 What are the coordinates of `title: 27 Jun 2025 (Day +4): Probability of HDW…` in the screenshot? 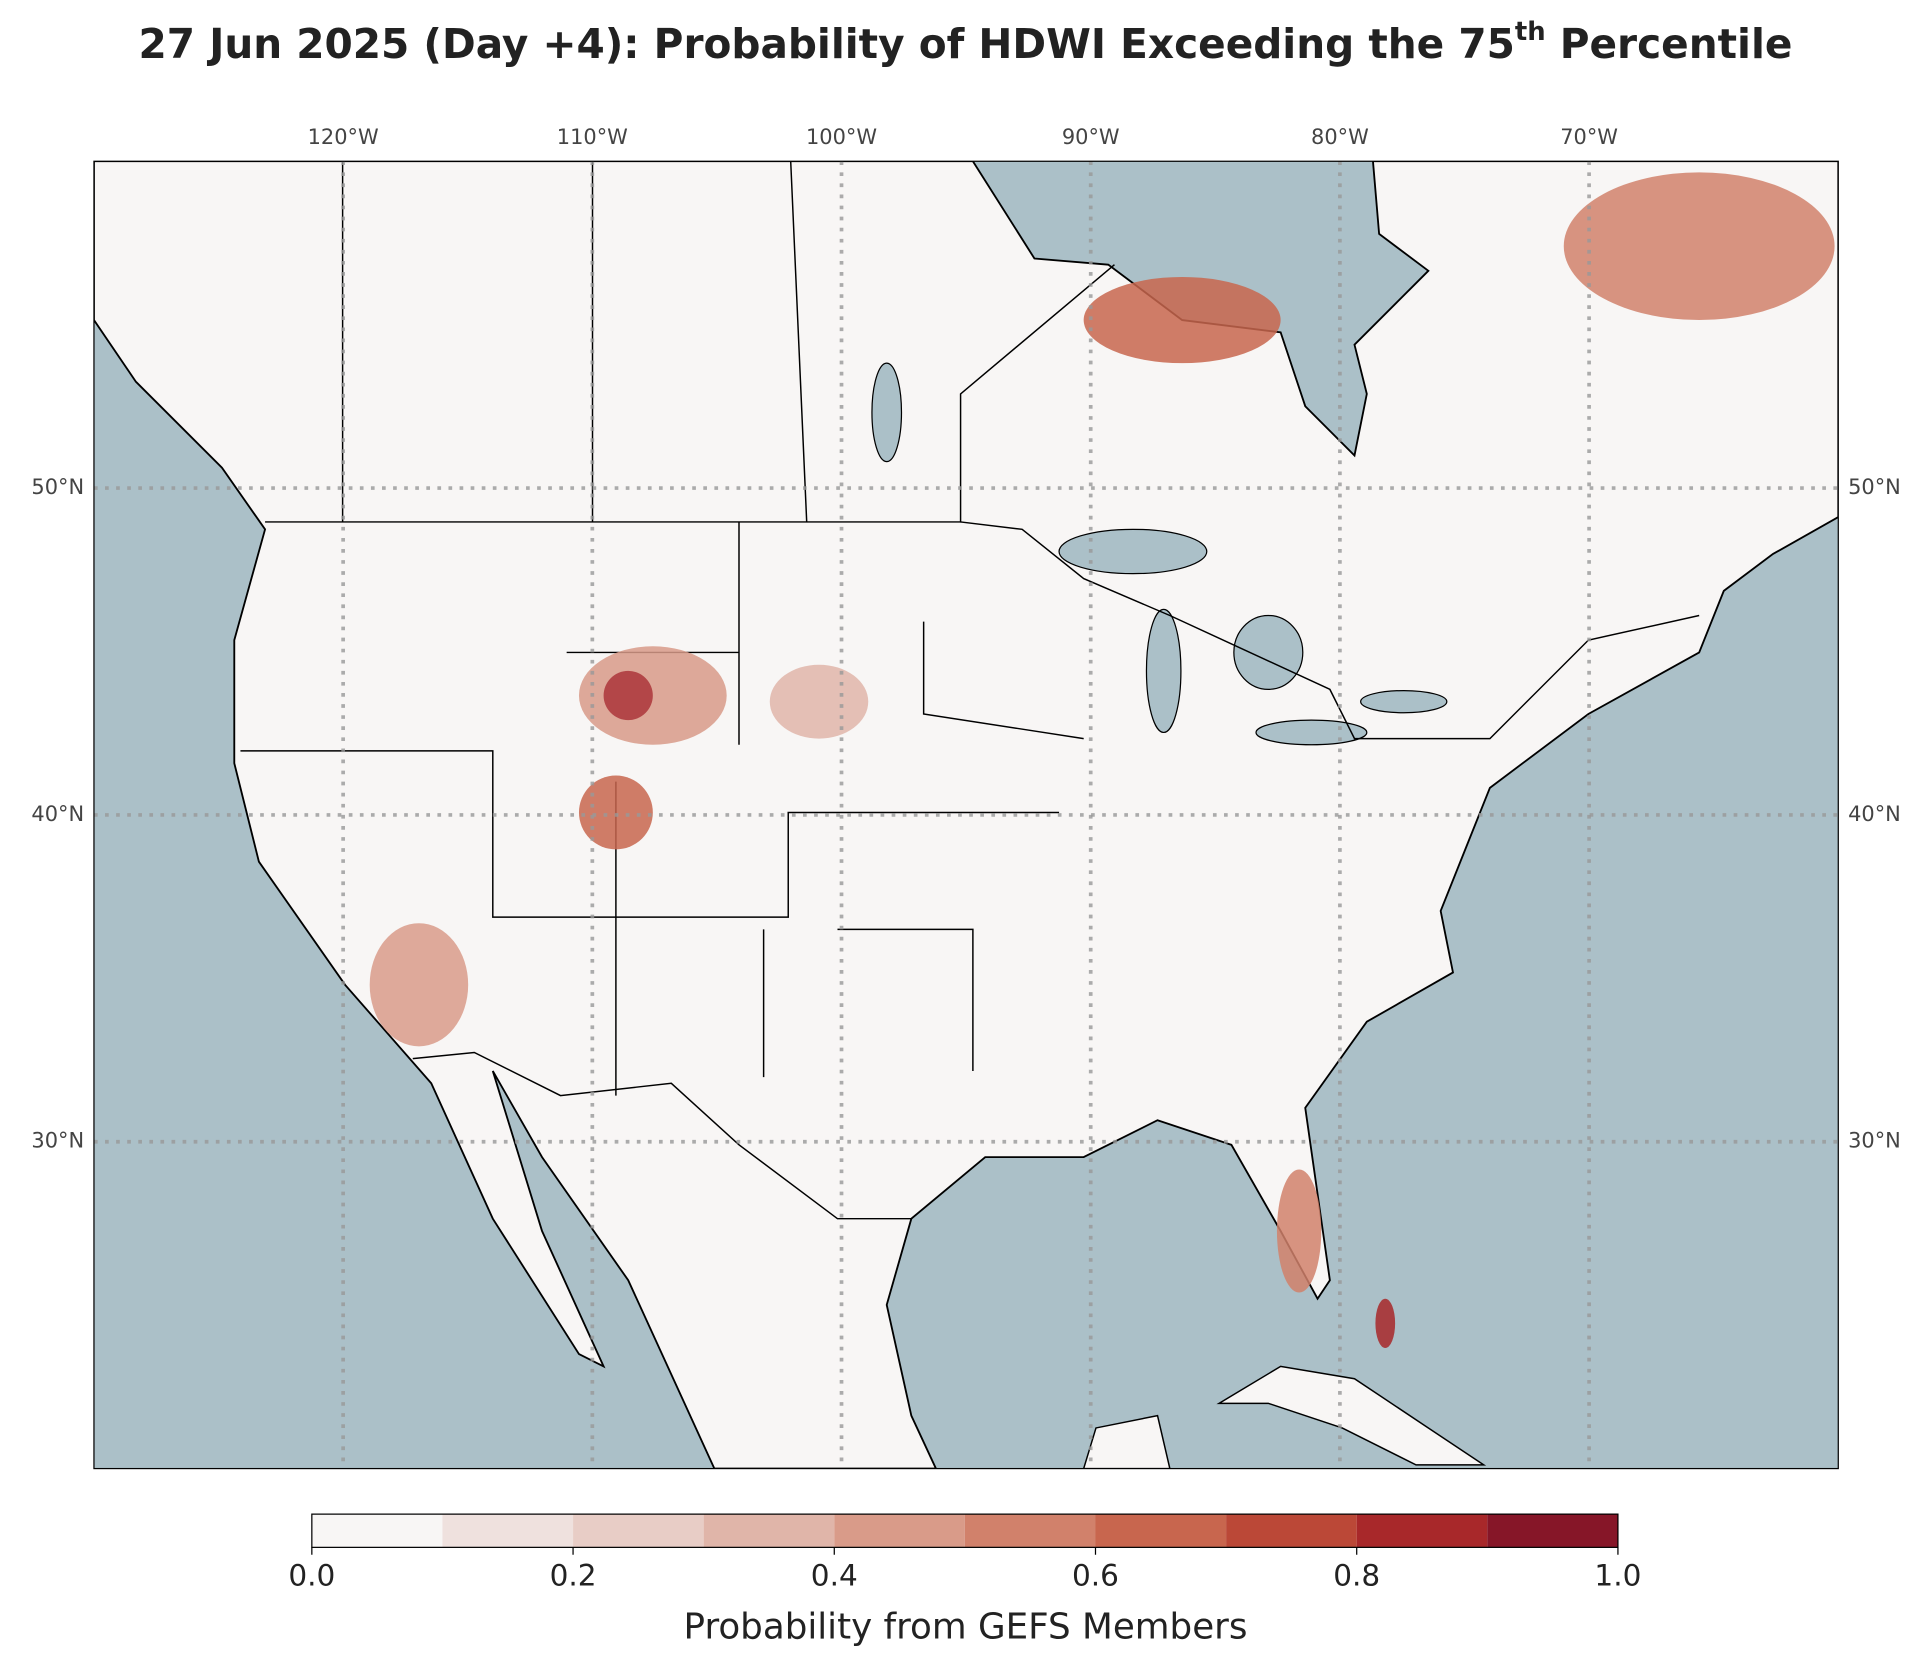 It's located at (966, 42).